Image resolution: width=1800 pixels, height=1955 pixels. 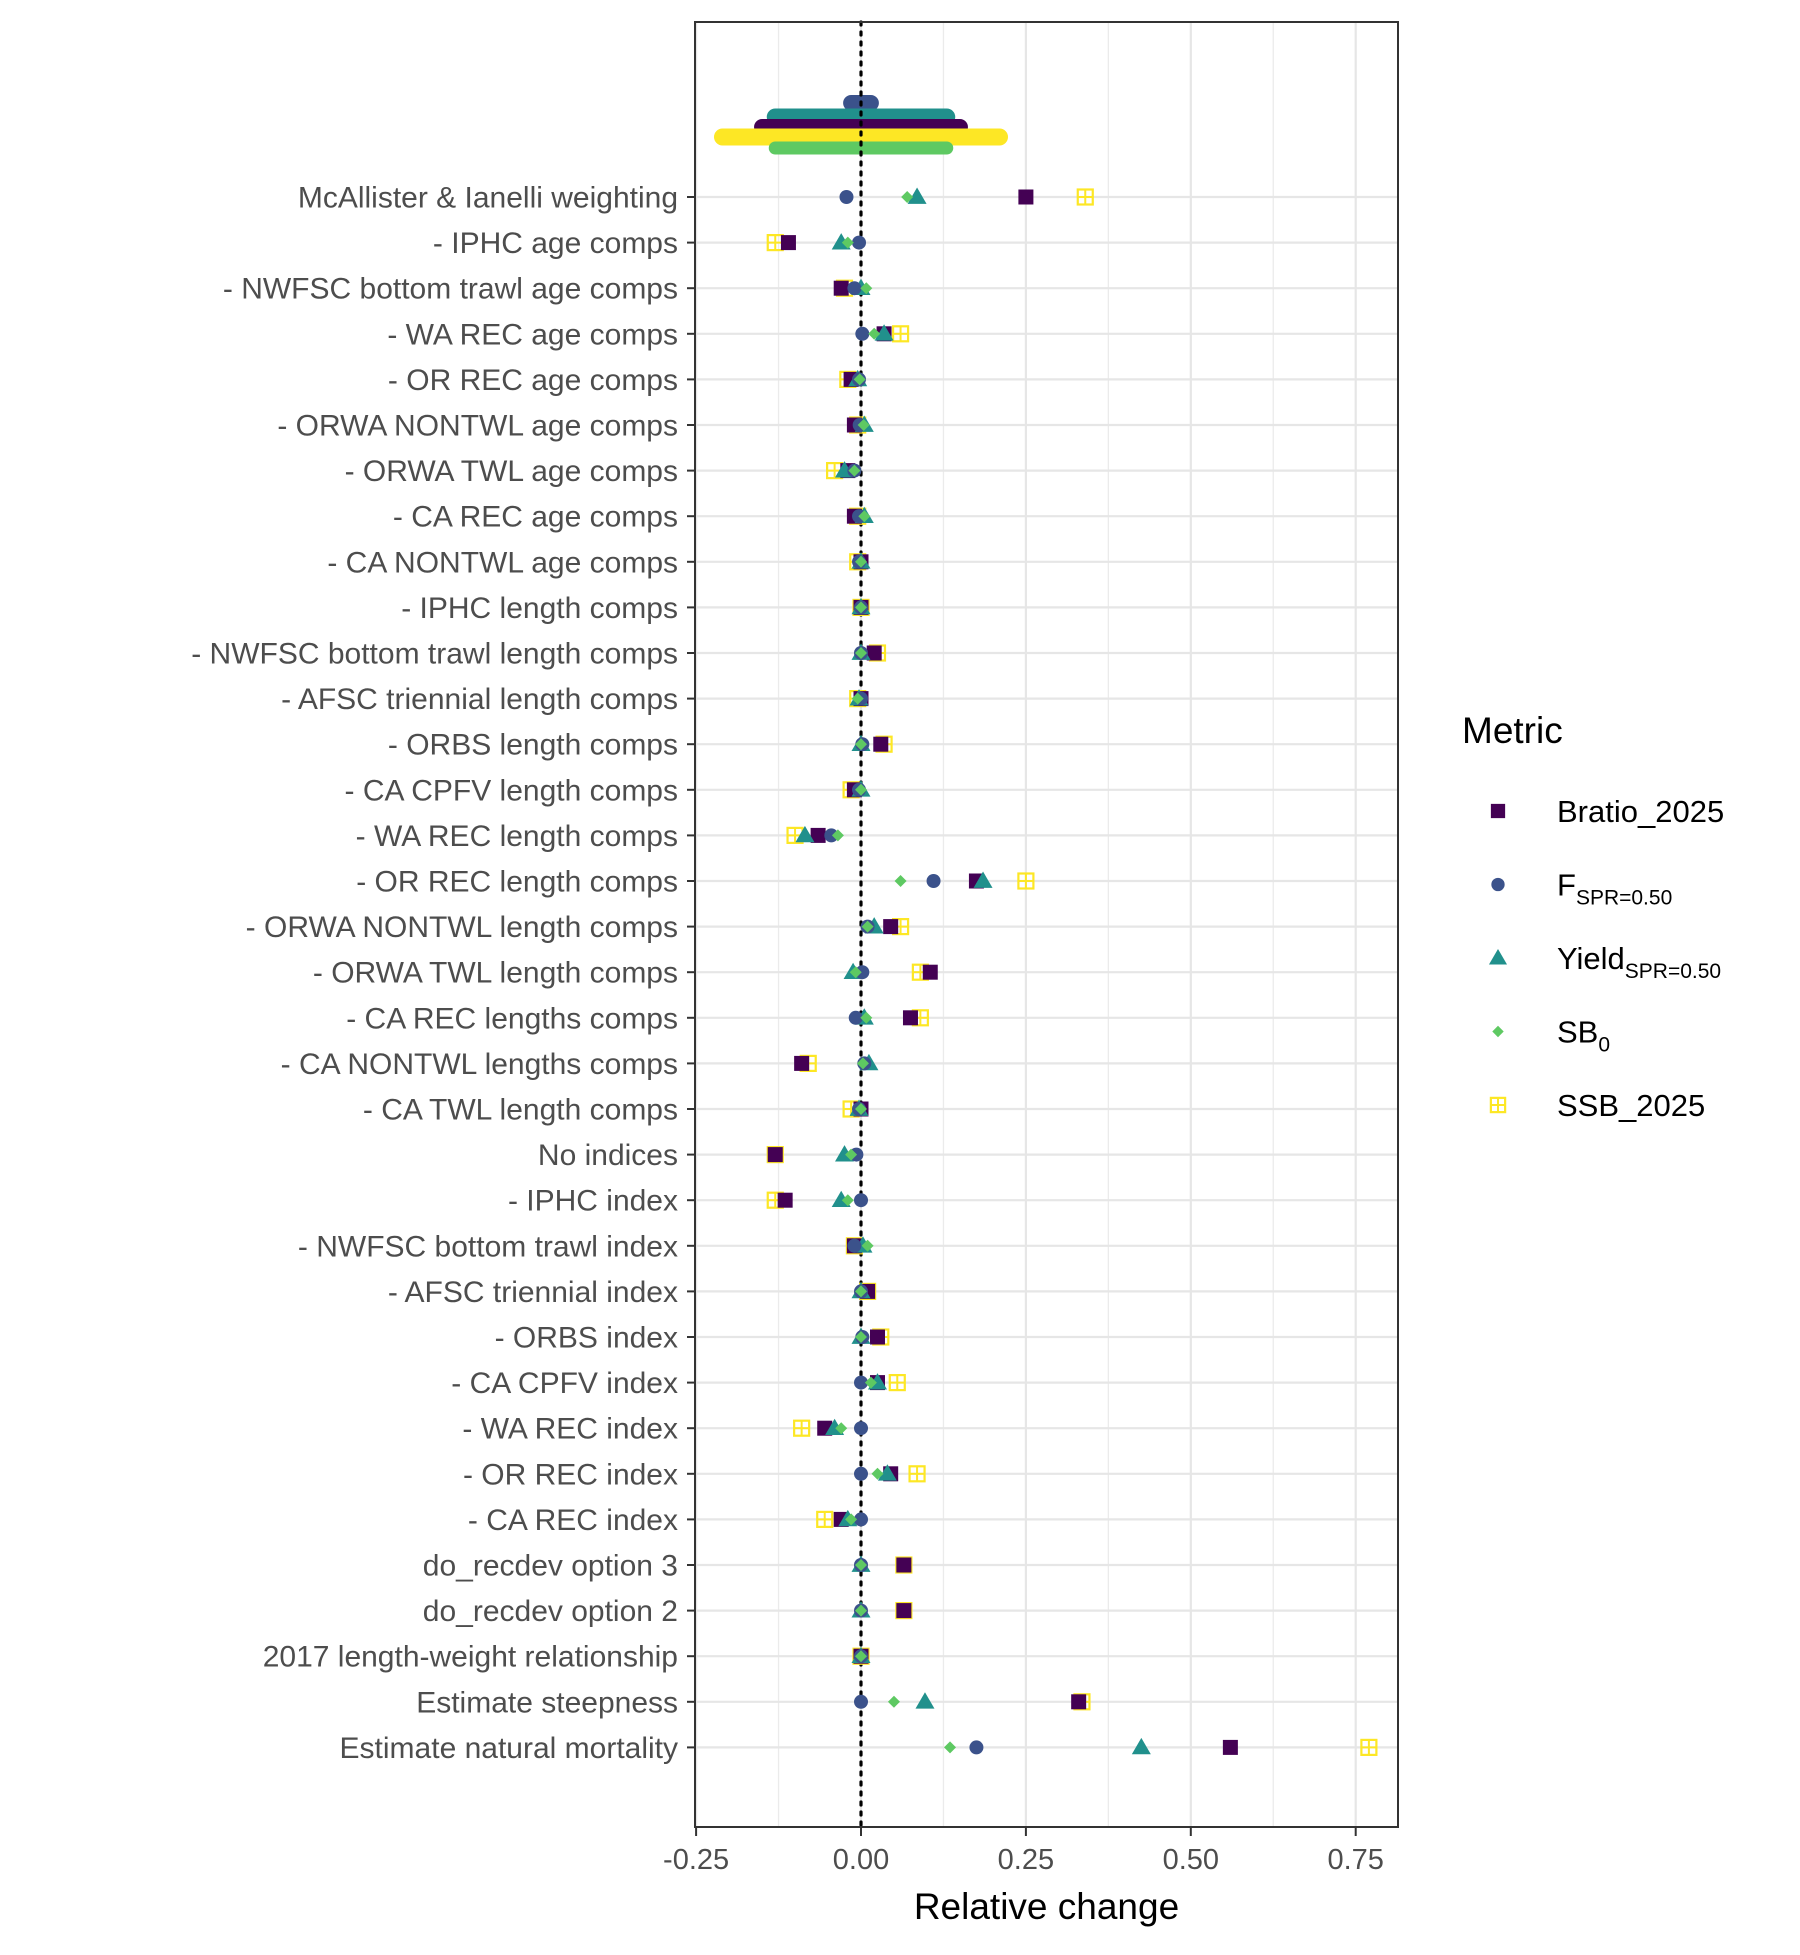 What do you see at coordinates (861, 1860) in the screenshot?
I see `x-tick-label-1: 0.00` at bounding box center [861, 1860].